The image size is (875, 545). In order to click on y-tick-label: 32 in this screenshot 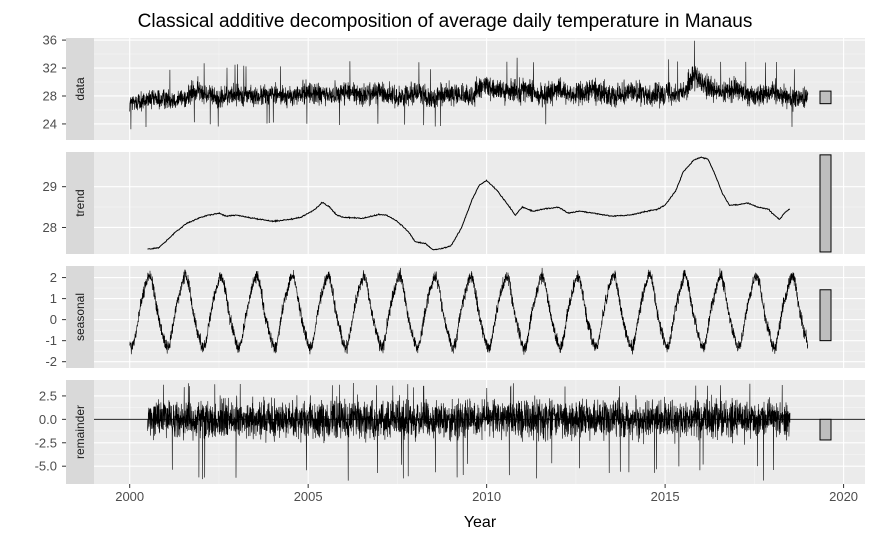, I will do `click(50, 68)`.